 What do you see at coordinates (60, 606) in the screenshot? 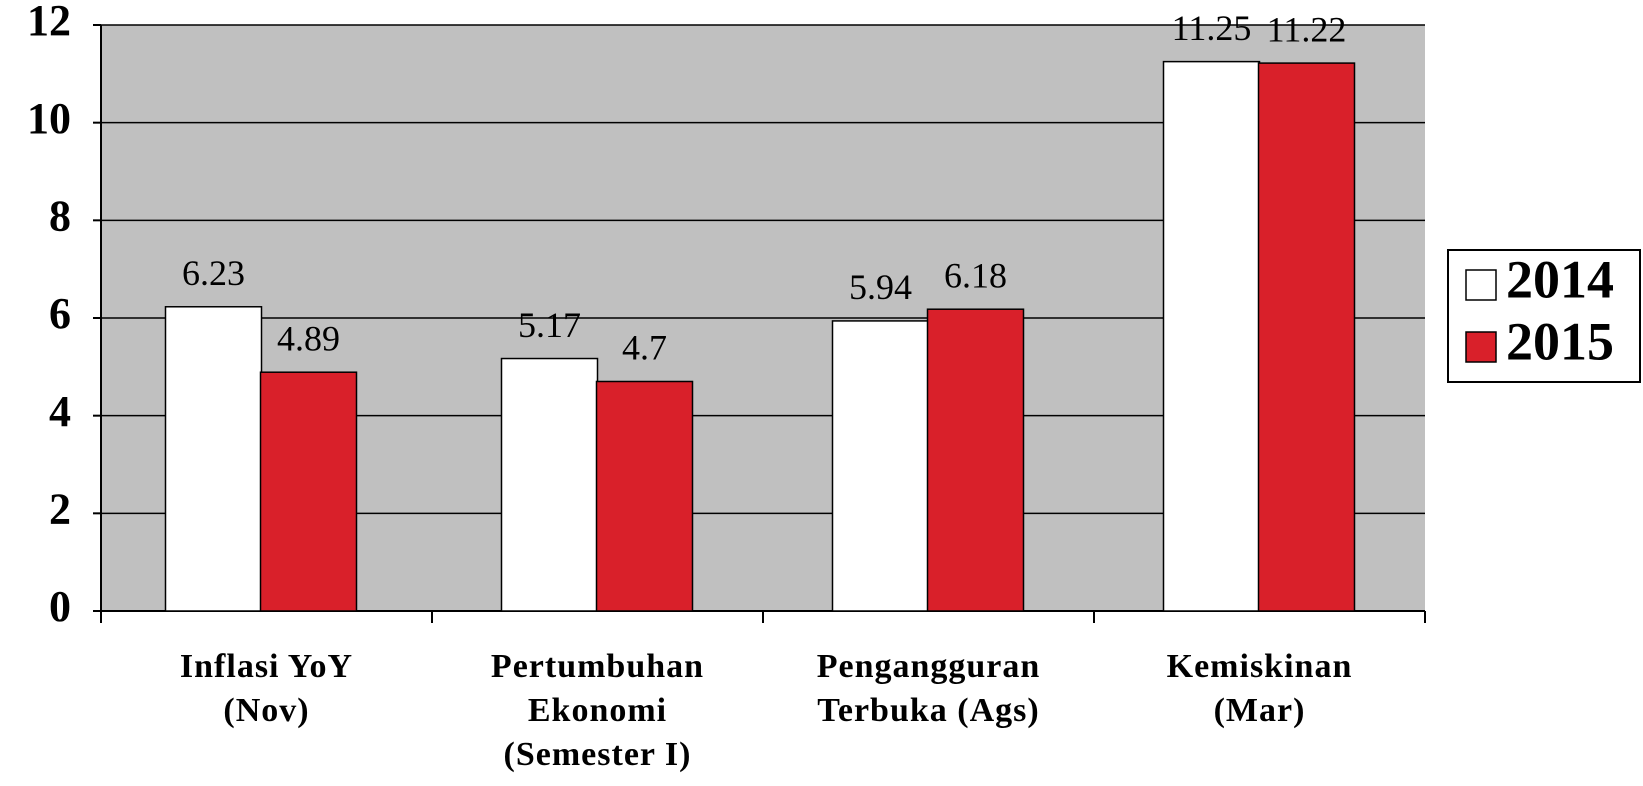
I see `y-tick-label: 0` at bounding box center [60, 606].